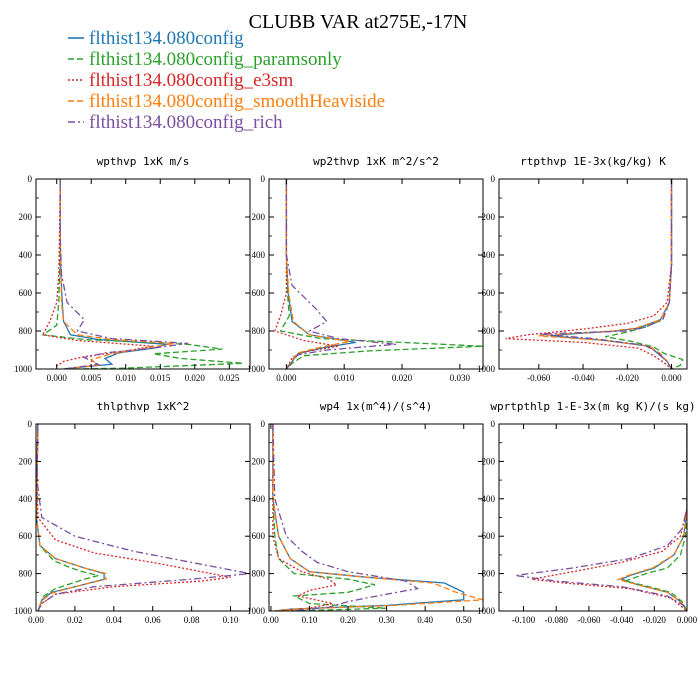 The height and width of the screenshot is (700, 700). I want to click on legend-entry: flthist134.080config_paramsonly, so click(205, 59).